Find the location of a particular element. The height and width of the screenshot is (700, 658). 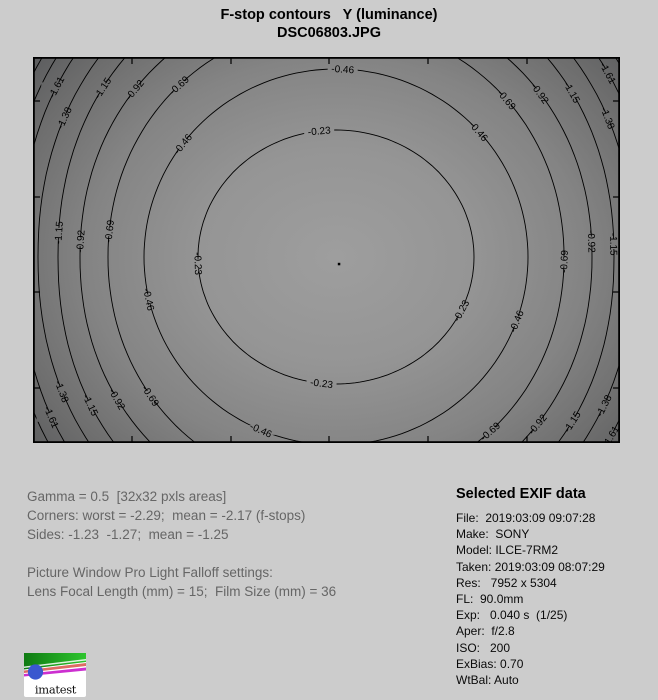

exif-line: Model: ILCE-7RM2 is located at coordinates (507, 550).